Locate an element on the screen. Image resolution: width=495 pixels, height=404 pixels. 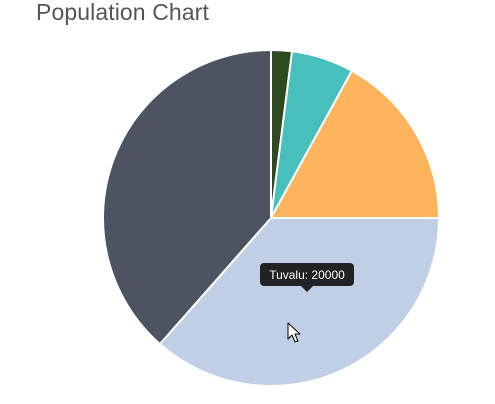
mouse-pointer-icon is located at coordinates (294, 332).